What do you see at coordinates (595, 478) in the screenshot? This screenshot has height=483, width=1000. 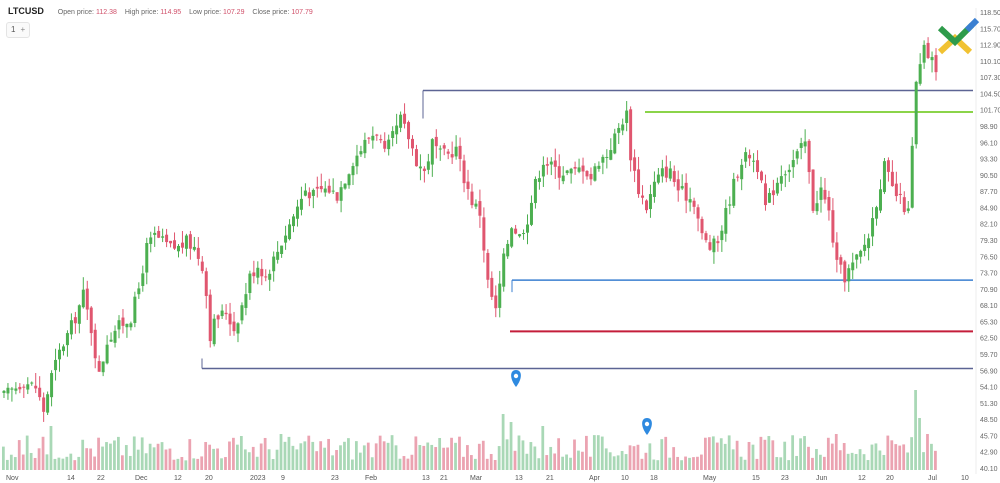 I see `x-tick-label: Apr` at bounding box center [595, 478].